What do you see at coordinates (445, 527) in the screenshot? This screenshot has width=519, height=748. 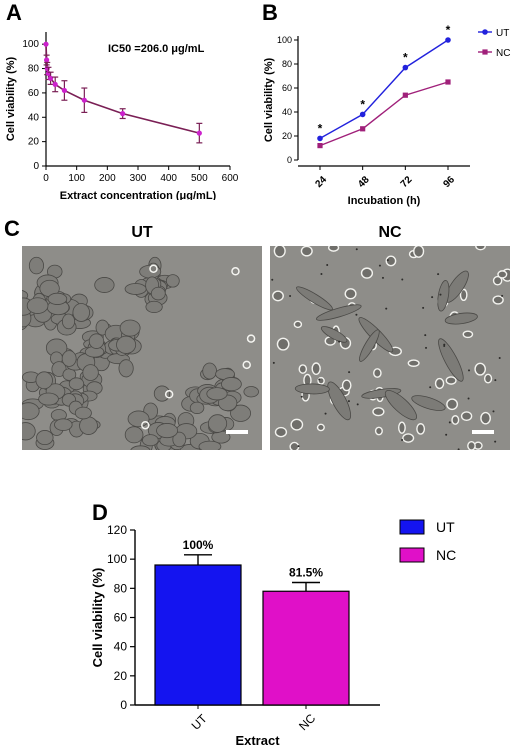 I see `legend-label: UT` at bounding box center [445, 527].